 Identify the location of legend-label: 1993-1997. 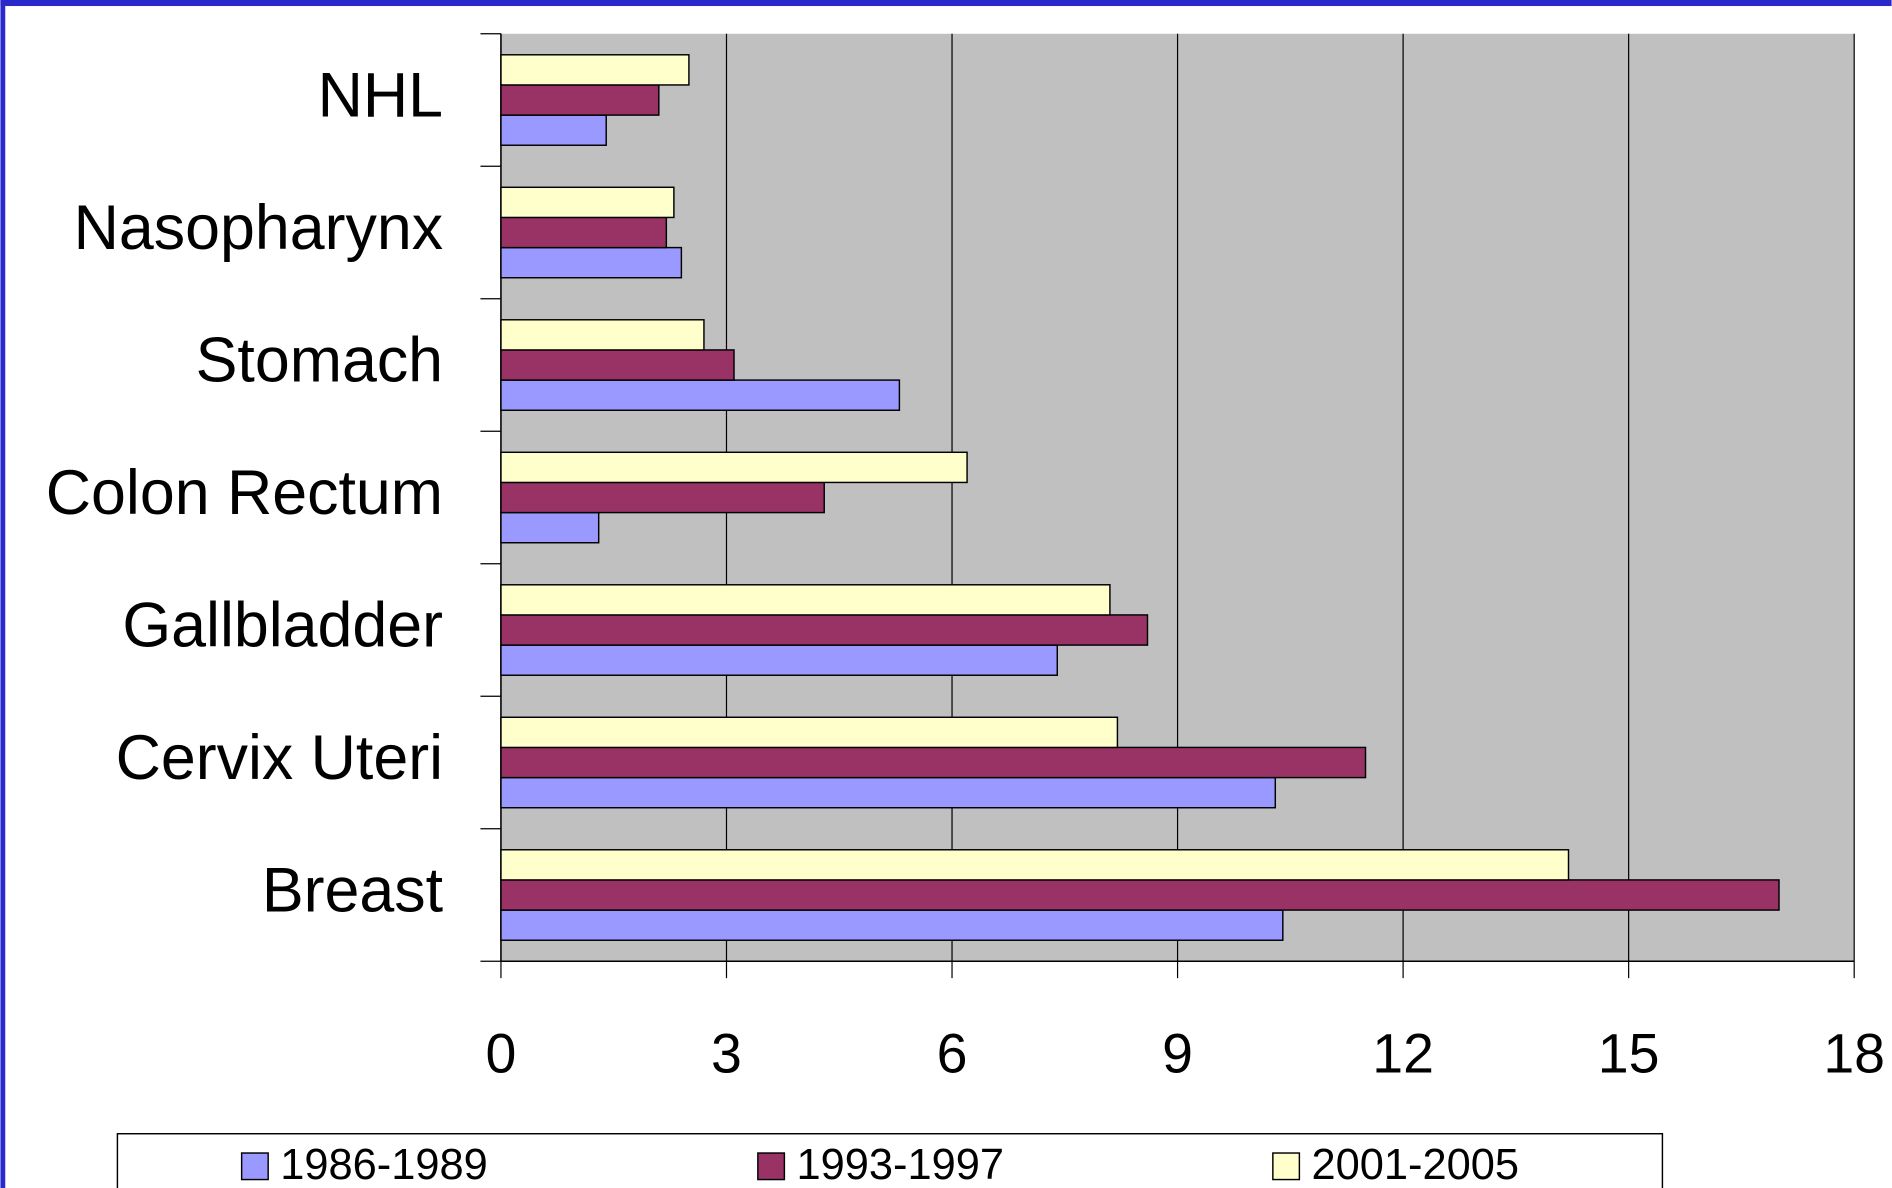
(900, 1164).